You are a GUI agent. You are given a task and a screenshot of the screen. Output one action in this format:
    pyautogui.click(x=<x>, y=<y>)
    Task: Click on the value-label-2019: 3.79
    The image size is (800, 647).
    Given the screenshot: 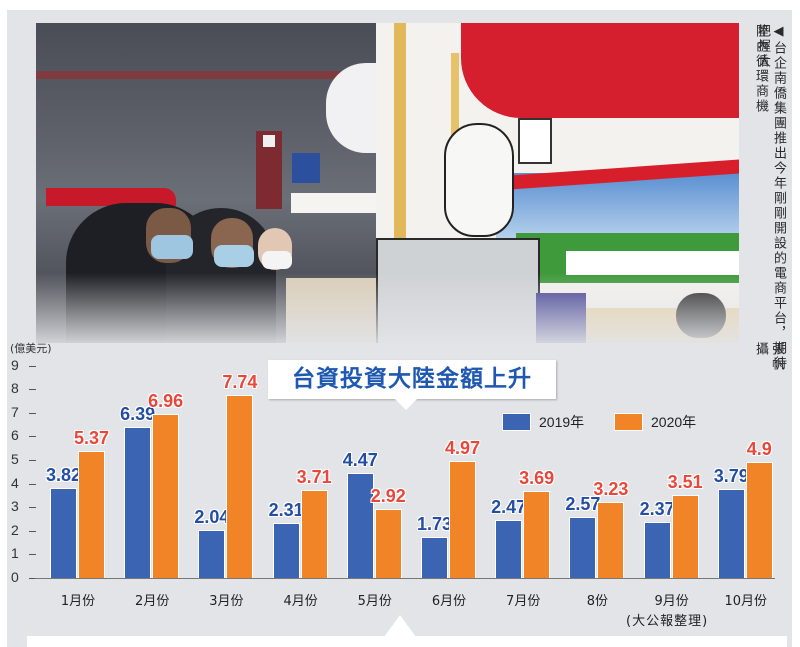 What is the action you would take?
    pyautogui.click(x=731, y=475)
    